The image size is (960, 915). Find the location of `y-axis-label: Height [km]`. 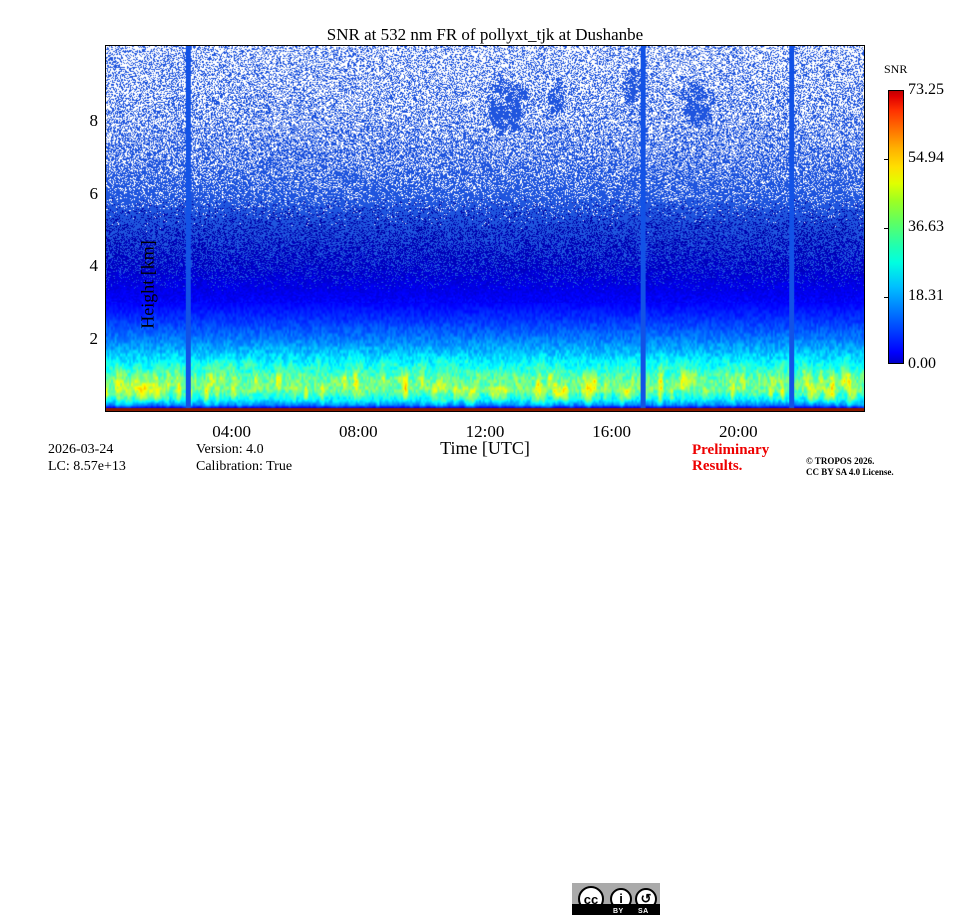

y-axis-label: Height [km] is located at coordinates (147, 284).